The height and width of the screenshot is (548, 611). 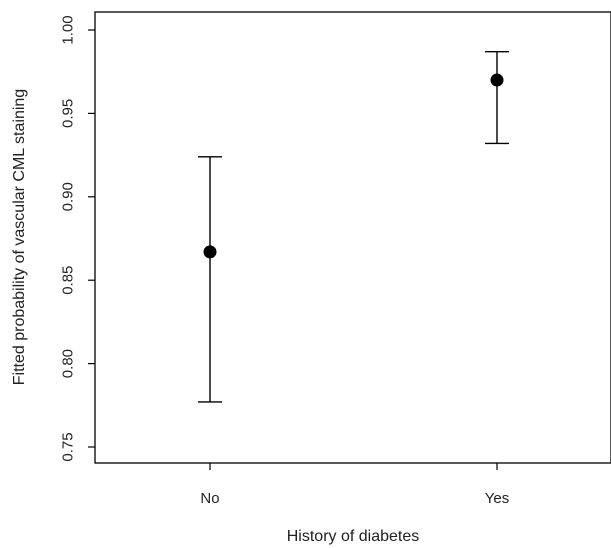 What do you see at coordinates (497, 97) in the screenshot?
I see `error-bar-yes` at bounding box center [497, 97].